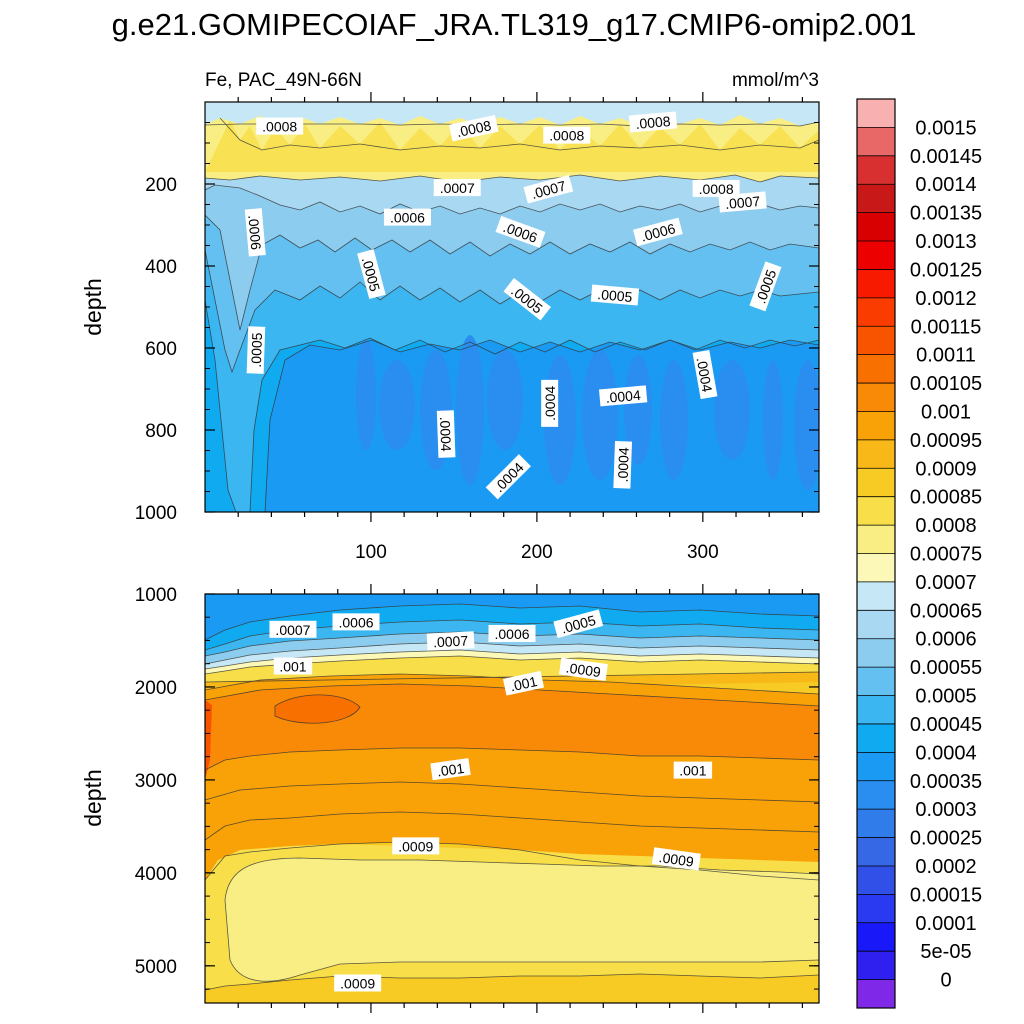 The width and height of the screenshot is (1024, 1024). I want to click on colorbar-label: 0.001, so click(946, 412).